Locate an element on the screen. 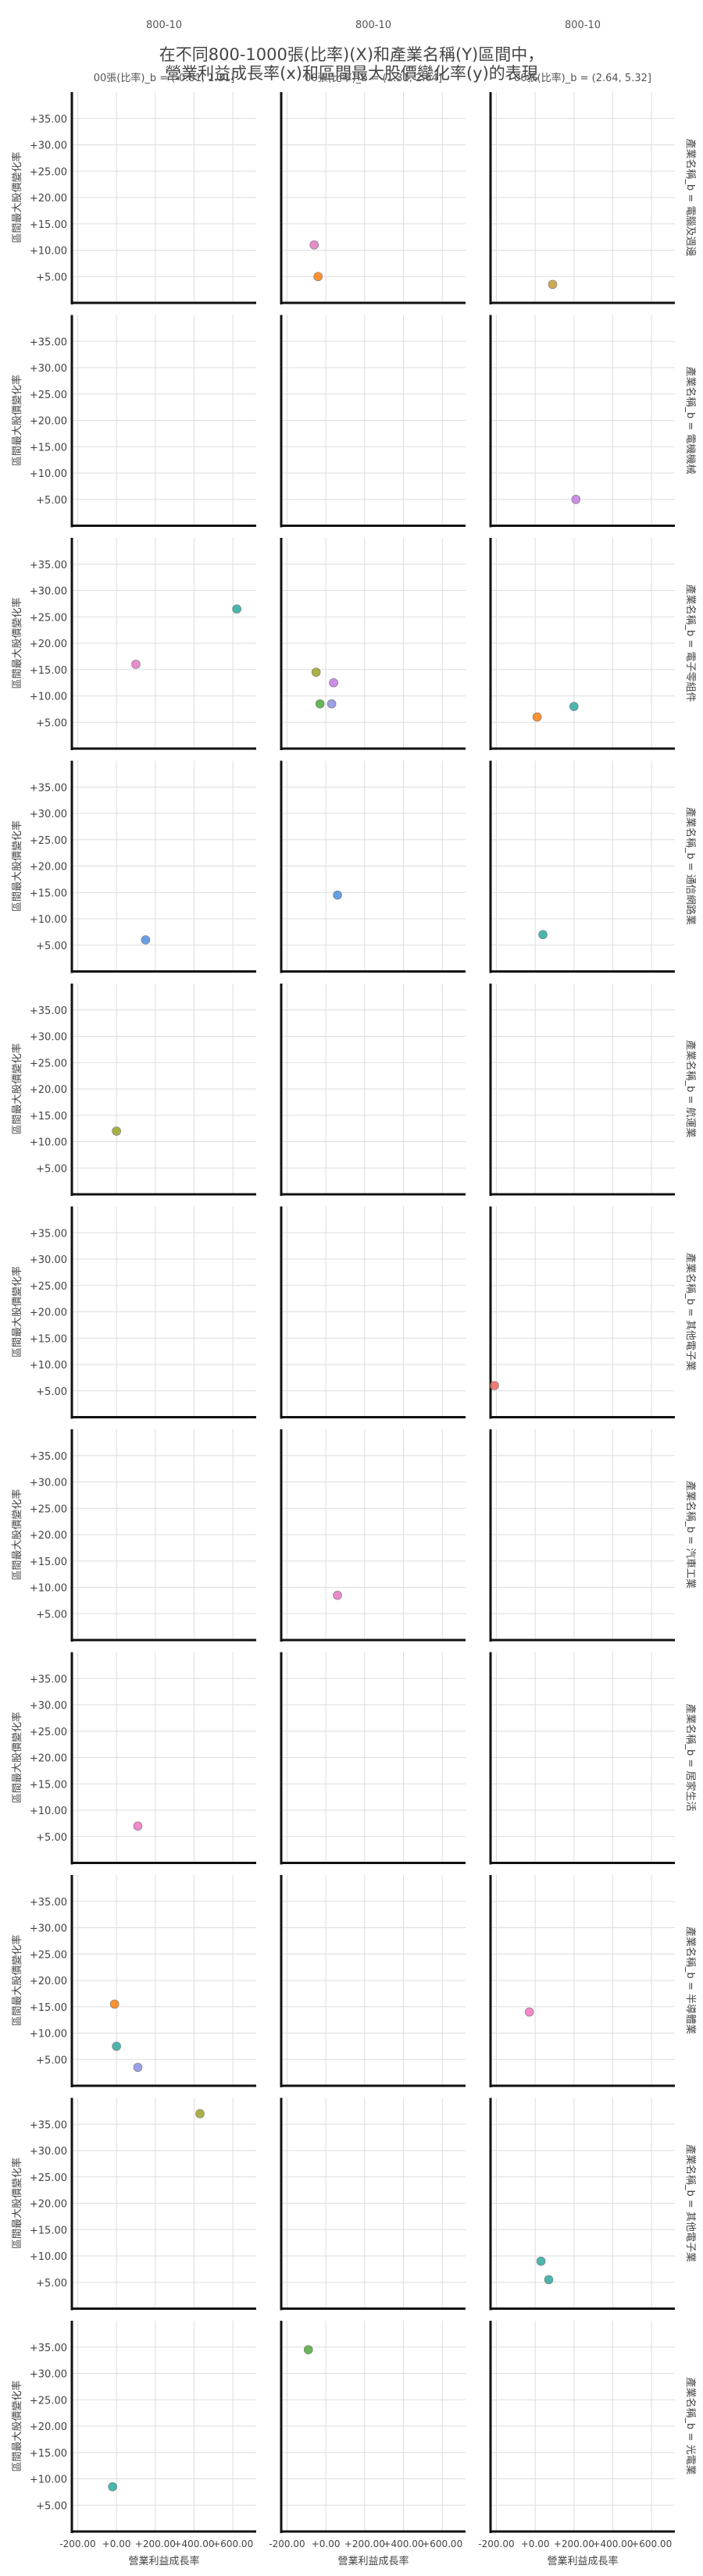  row-title: 產業名稱_b = 電腦及週邊 is located at coordinates (690, 198).